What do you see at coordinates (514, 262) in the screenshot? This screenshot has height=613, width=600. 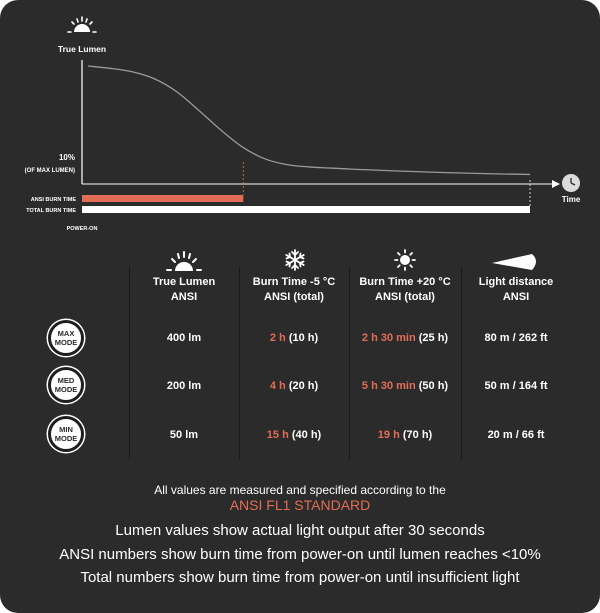 I see `light-beam-icon` at bounding box center [514, 262].